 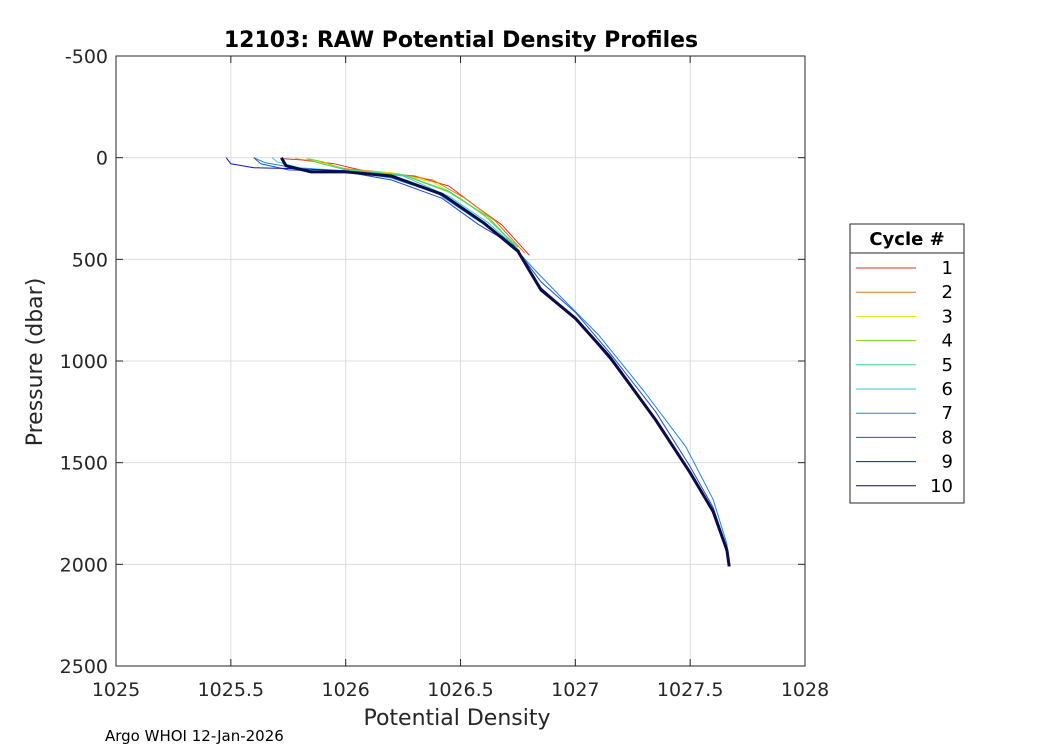 What do you see at coordinates (941, 486) in the screenshot?
I see `legend-label-10: 10` at bounding box center [941, 486].